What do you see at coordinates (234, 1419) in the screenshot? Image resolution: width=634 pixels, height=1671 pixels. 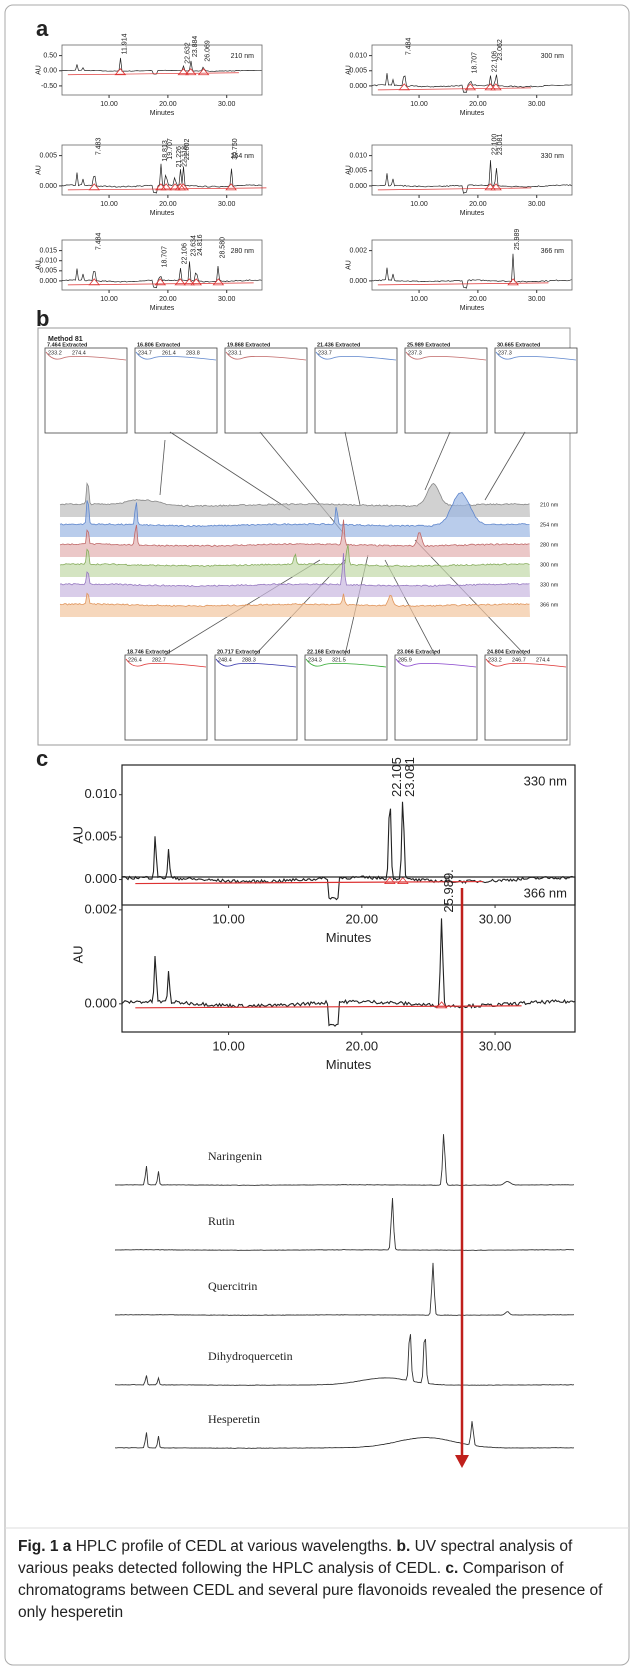 I see `standard-name: Hesperetin` at bounding box center [234, 1419].